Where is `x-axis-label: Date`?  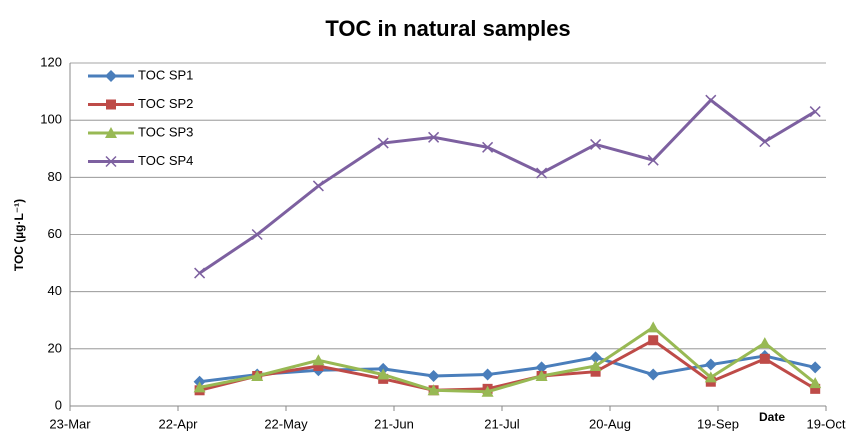 x-axis-label: Date is located at coordinates (772, 417).